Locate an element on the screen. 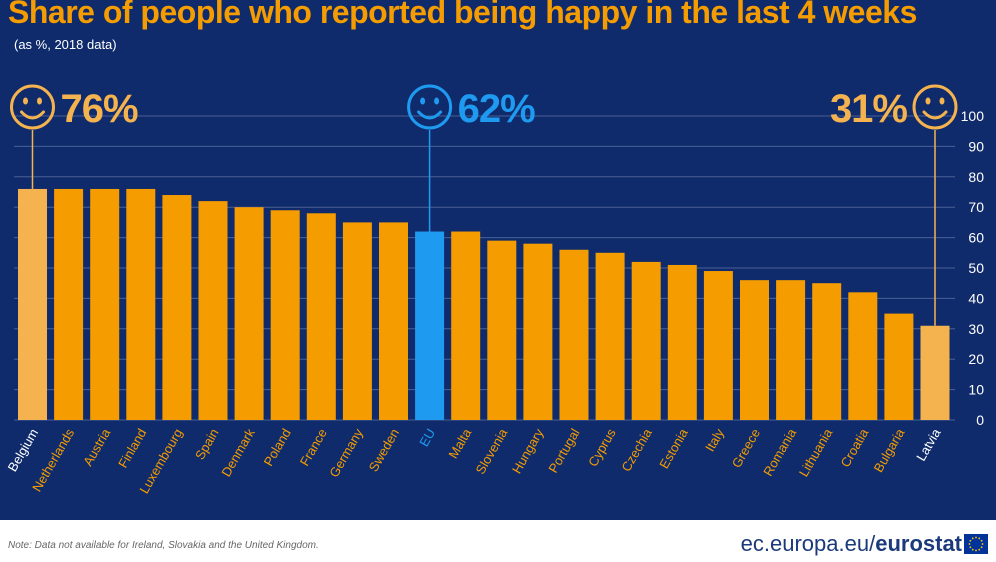 The image size is (996, 562). footer-site: ec.europa.eu/ is located at coordinates (808, 543).